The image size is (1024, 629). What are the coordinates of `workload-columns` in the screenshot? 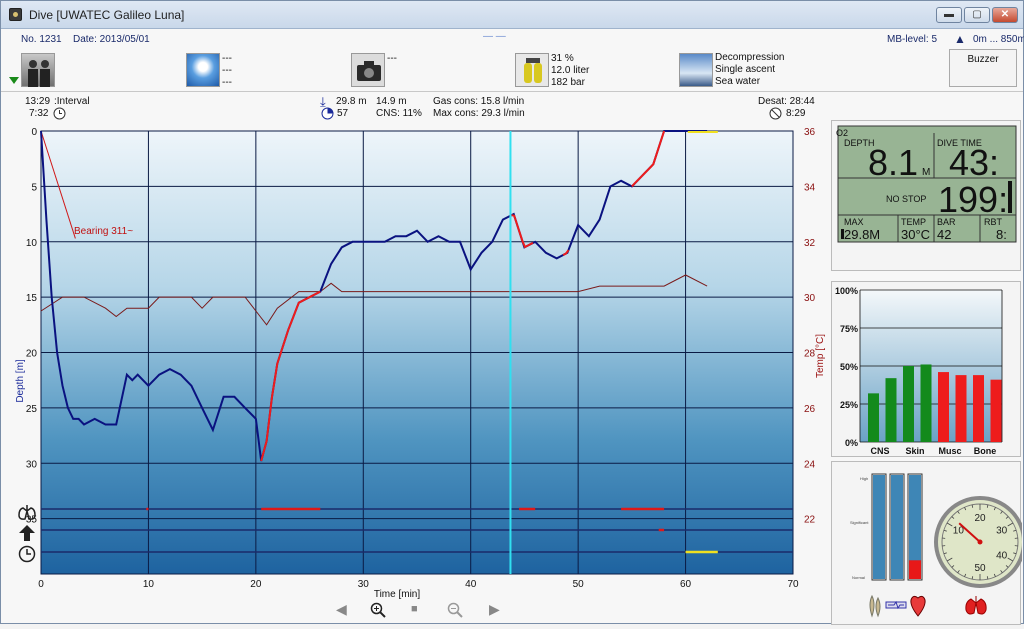 It's located at (897, 527).